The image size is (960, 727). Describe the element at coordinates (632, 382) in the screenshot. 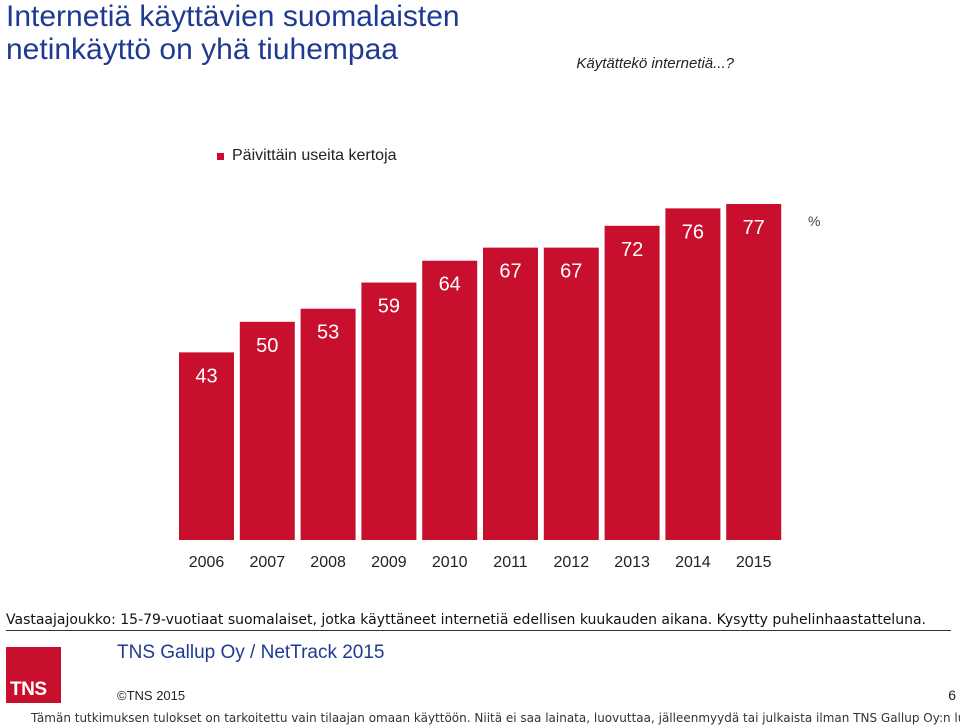

I see `bar-2013` at that location.